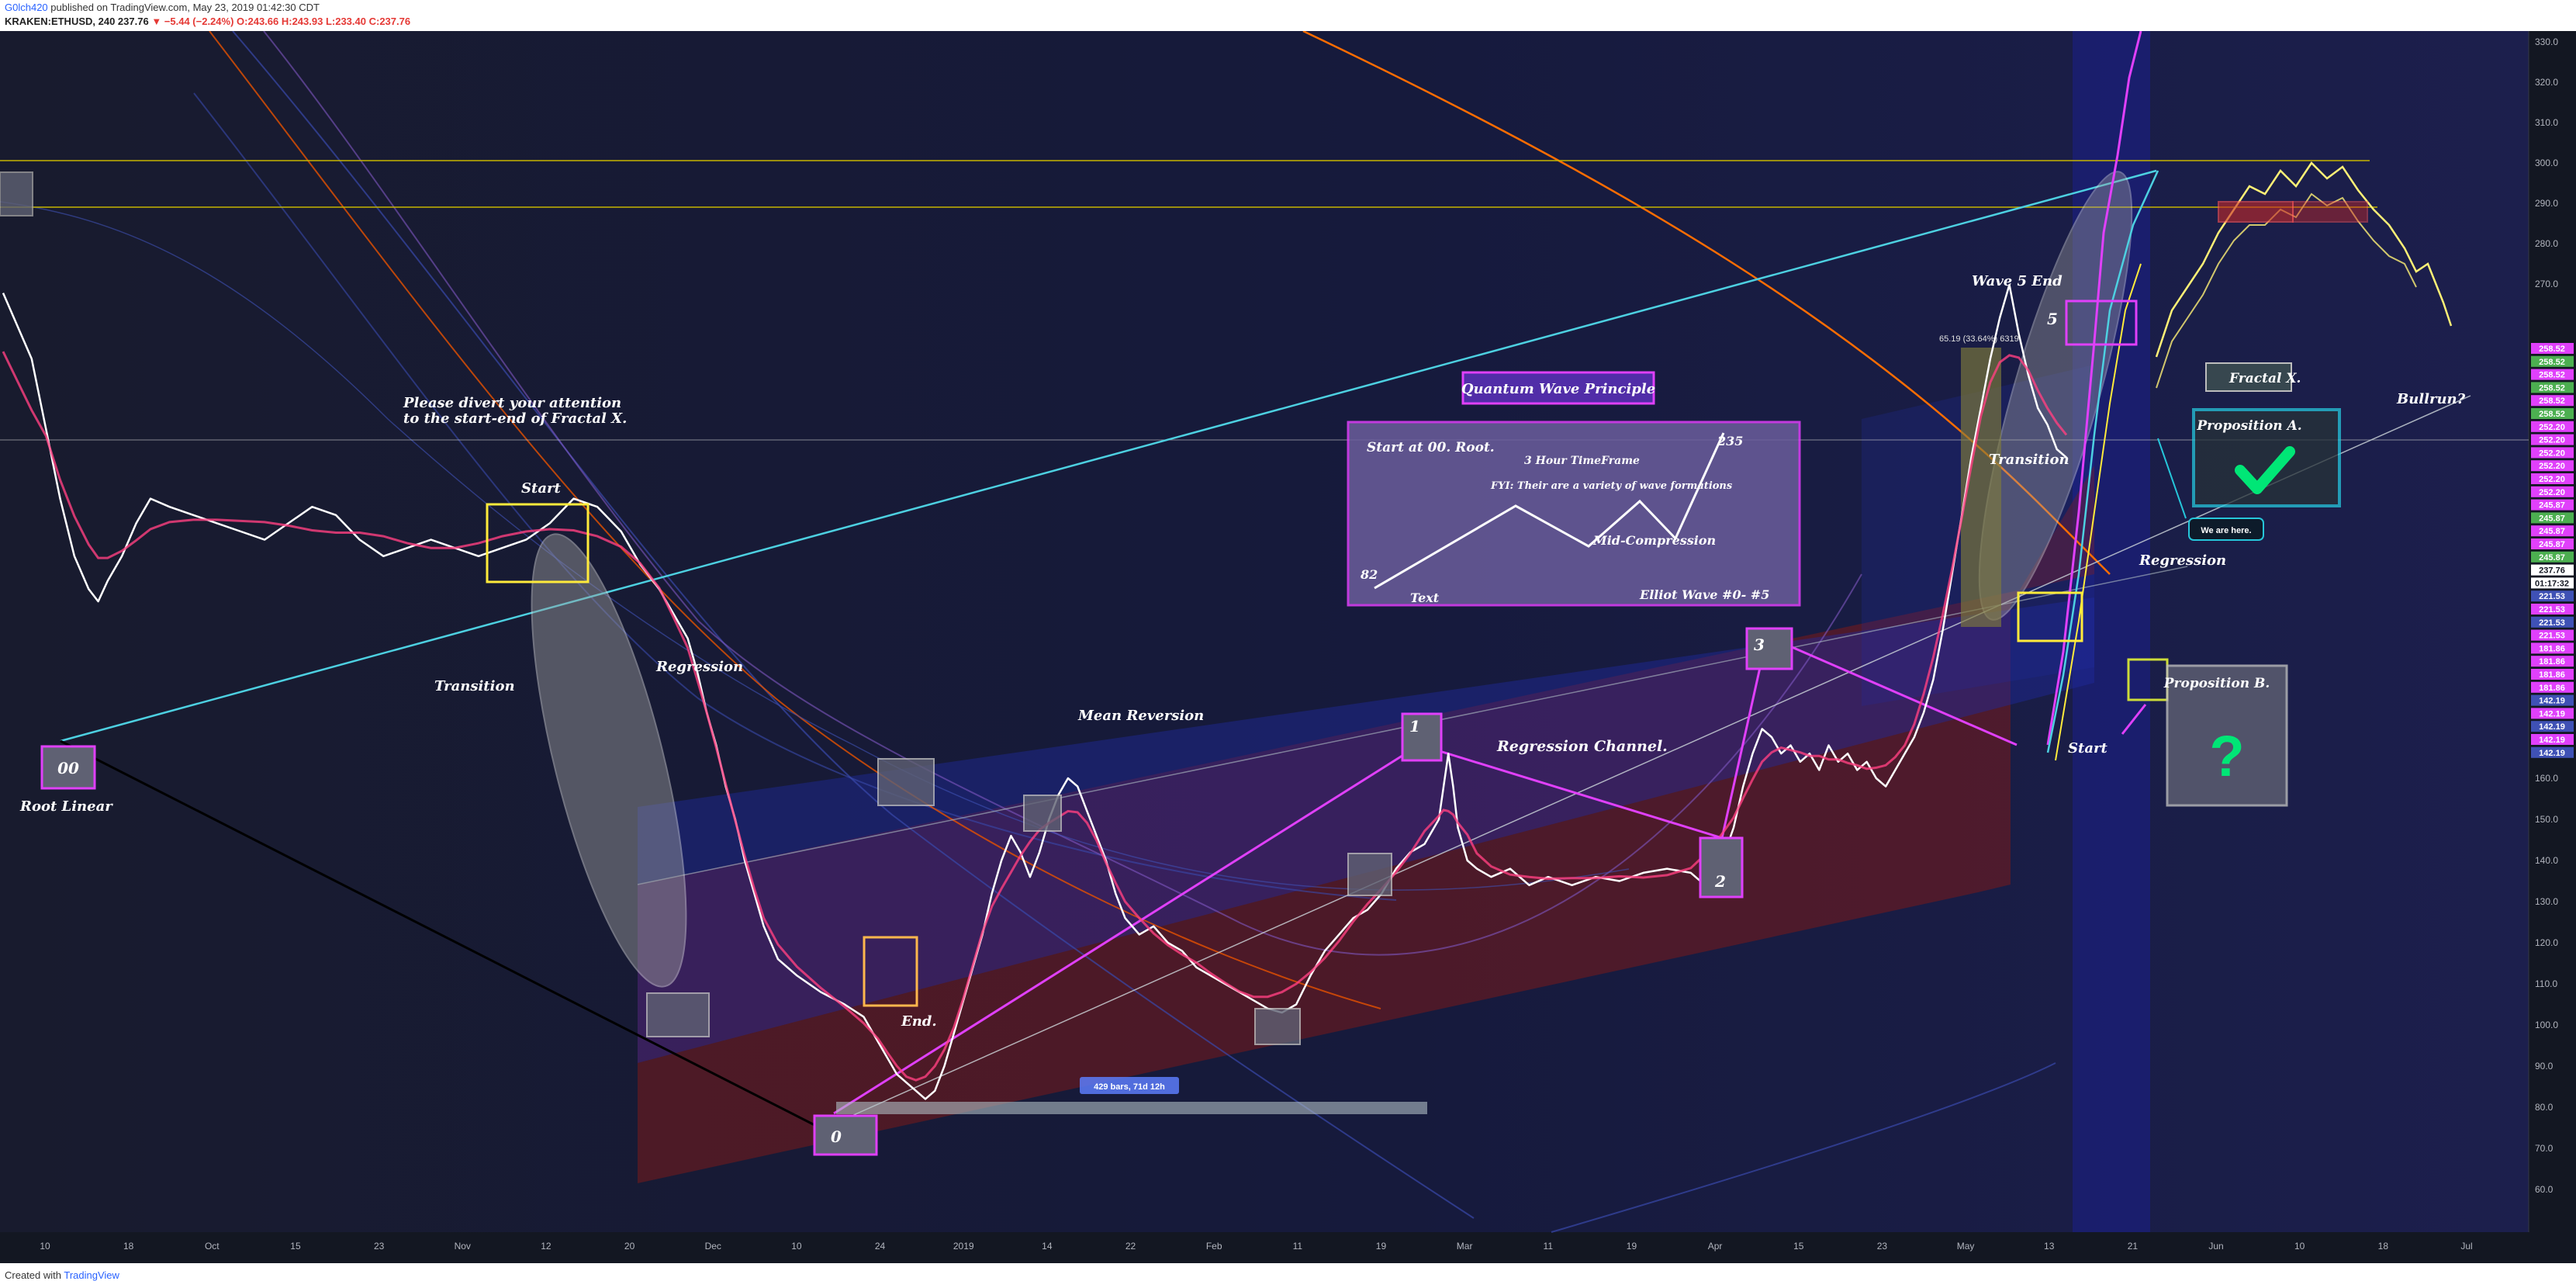 Image resolution: width=2576 pixels, height=1288 pixels. I want to click on symbol-line: KRAKEN:ETHUSD, 240 237.76, so click(77, 21).